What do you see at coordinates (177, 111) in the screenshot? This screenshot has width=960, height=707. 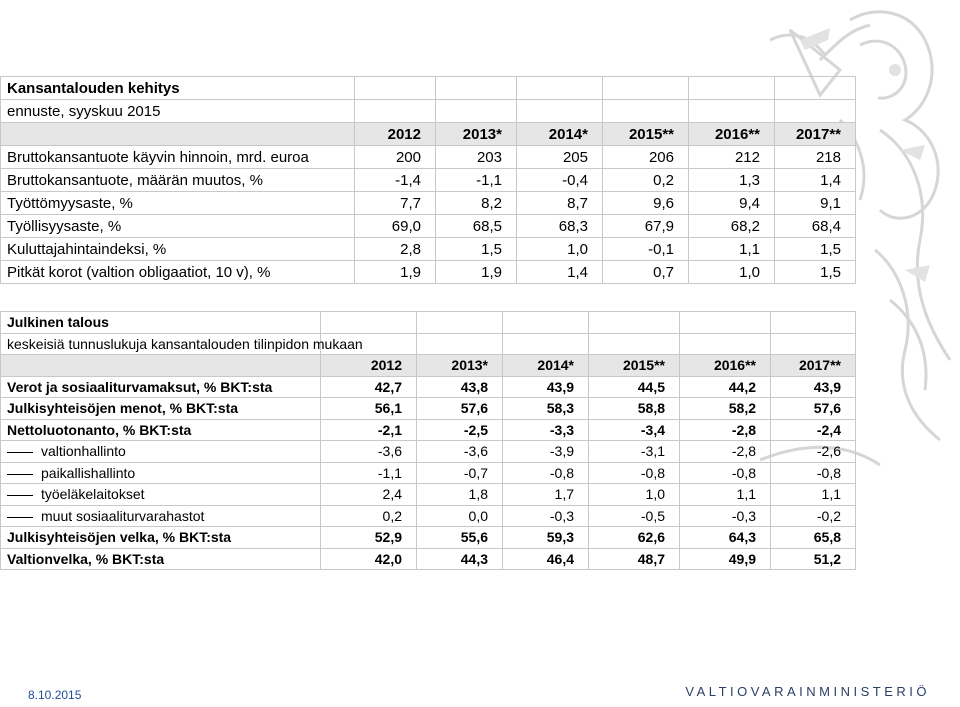 I see `table-subtitle: ennuste, syyskuu 2015` at bounding box center [177, 111].